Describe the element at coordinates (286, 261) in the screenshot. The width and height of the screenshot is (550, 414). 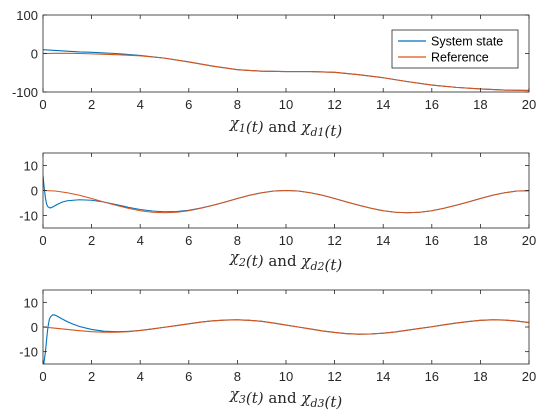
I see `x-axis-label: χ2(t) and χd2(t)` at that location.